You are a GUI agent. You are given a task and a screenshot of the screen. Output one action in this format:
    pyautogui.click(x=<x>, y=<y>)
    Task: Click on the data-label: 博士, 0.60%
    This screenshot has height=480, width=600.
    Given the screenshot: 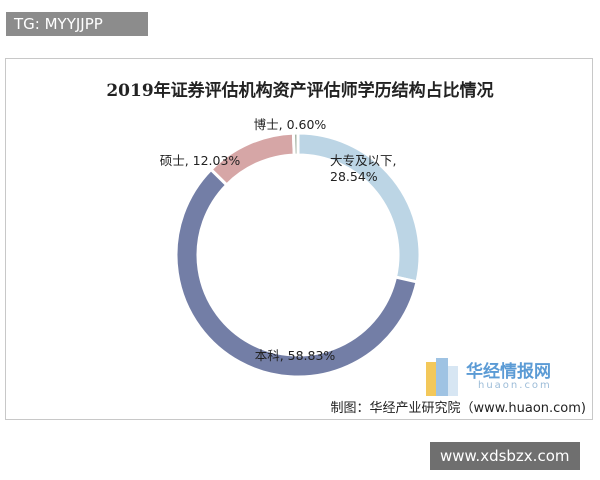 What is the action you would take?
    pyautogui.click(x=290, y=124)
    